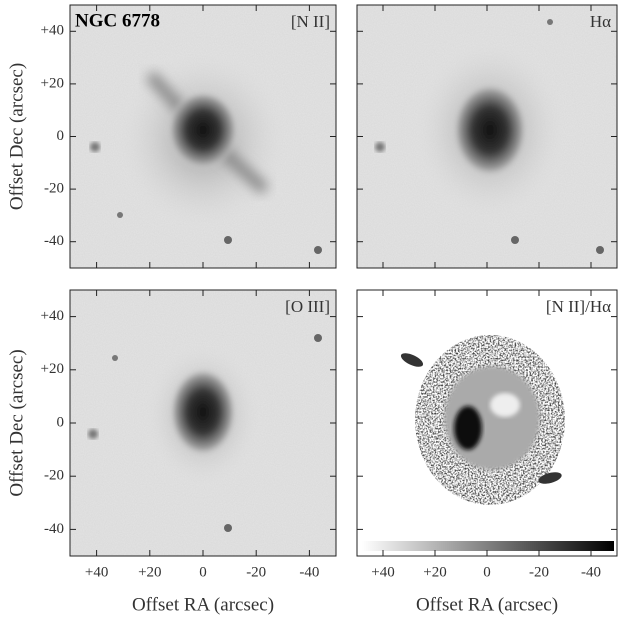  What do you see at coordinates (307, 306) in the screenshot?
I see `panel-label: [O III]` at bounding box center [307, 306].